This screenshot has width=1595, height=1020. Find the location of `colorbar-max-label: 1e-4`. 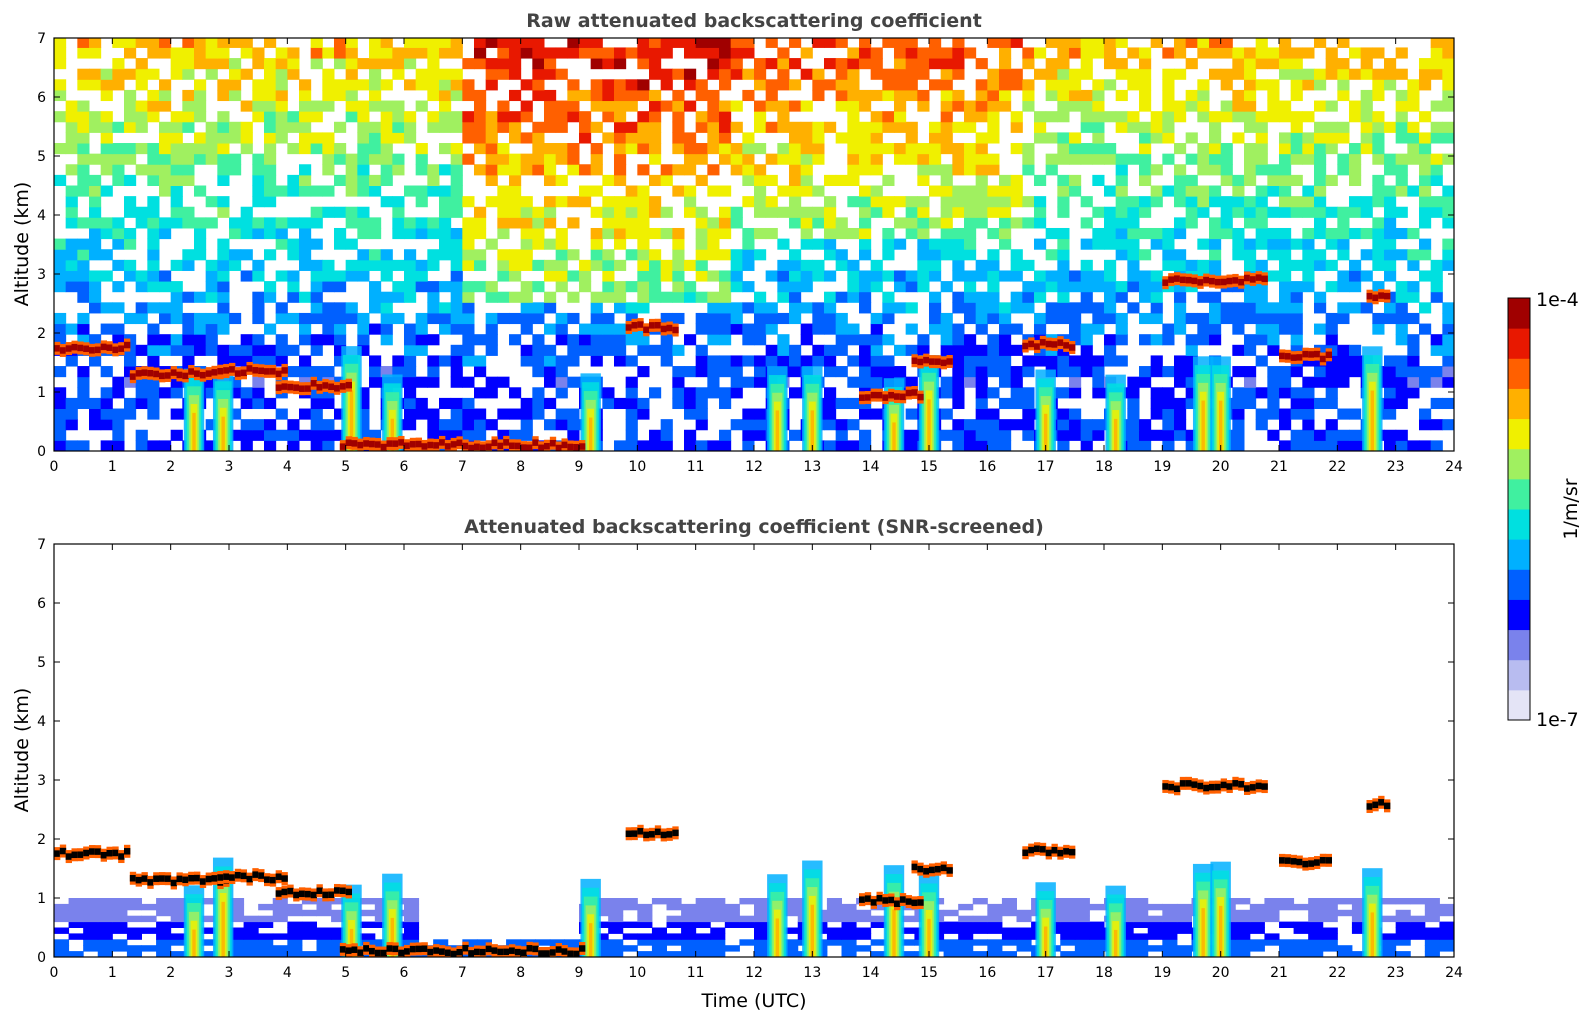

colorbar-max-label: 1e-4 is located at coordinates (1557, 300).